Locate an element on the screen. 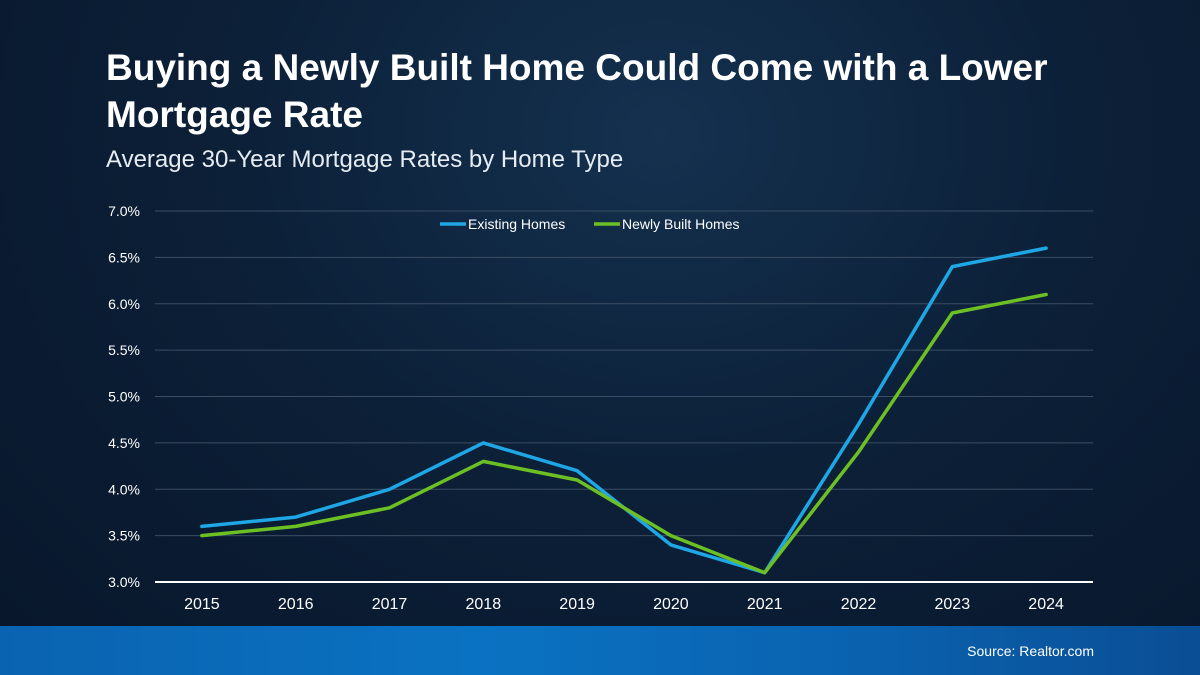  x-tick-label: 2022 is located at coordinates (859, 604).